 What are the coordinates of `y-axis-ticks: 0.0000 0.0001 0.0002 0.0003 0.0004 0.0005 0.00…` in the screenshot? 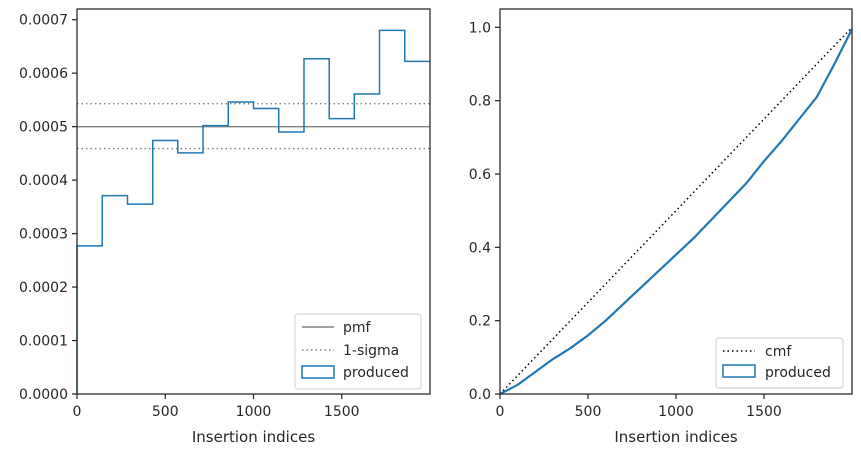 It's located at (48, 208).